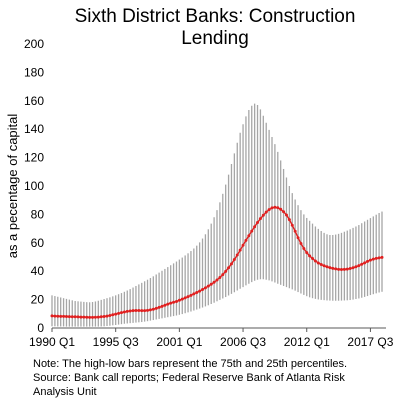 The width and height of the screenshot is (410, 403). What do you see at coordinates (38, 243) in the screenshot?
I see `y-tick-label: 60` at bounding box center [38, 243].